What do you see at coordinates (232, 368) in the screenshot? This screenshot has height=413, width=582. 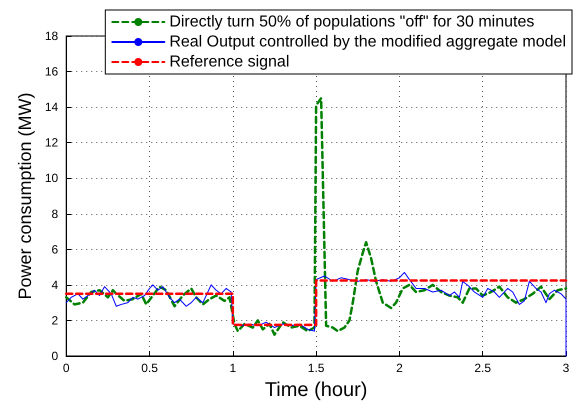 I see `x-tick-label: 1` at bounding box center [232, 368].